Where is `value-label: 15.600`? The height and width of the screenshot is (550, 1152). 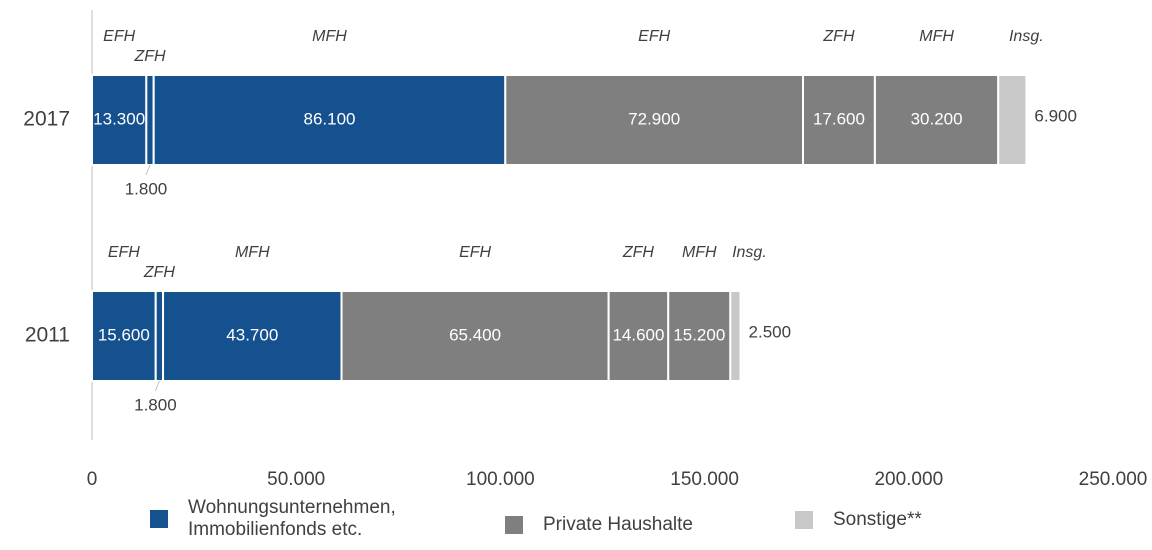
value-label: 15.600 is located at coordinates (124, 334).